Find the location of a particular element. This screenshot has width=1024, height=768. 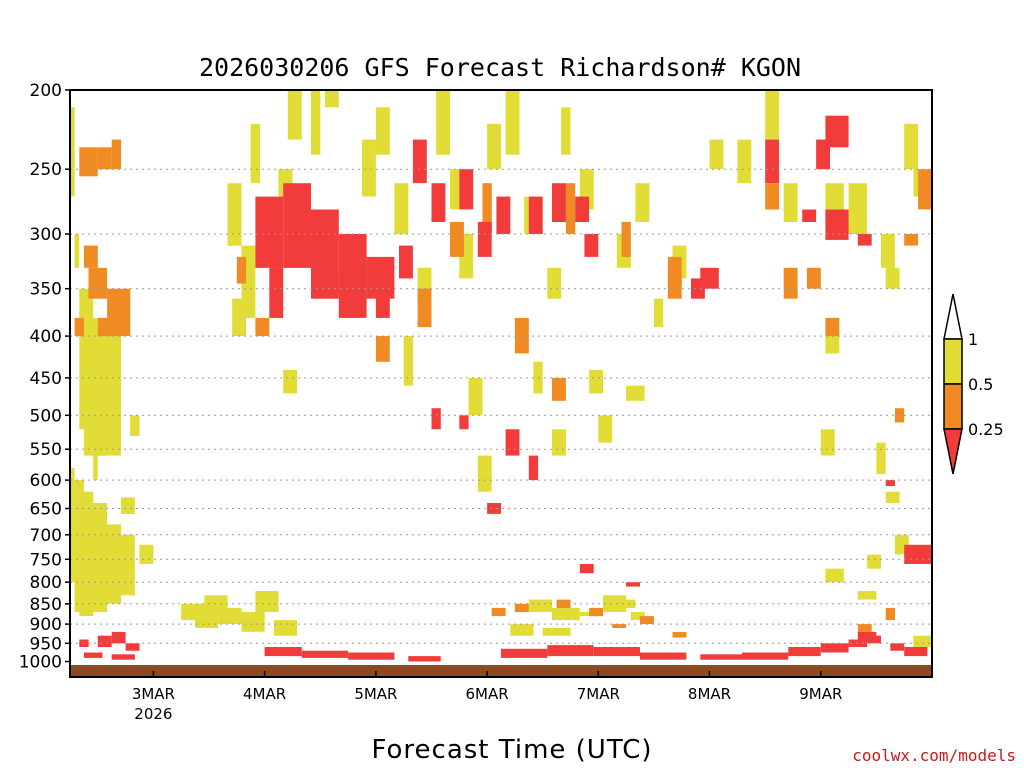

x-tick-label-8MAR: 8MAR is located at coordinates (709, 694).